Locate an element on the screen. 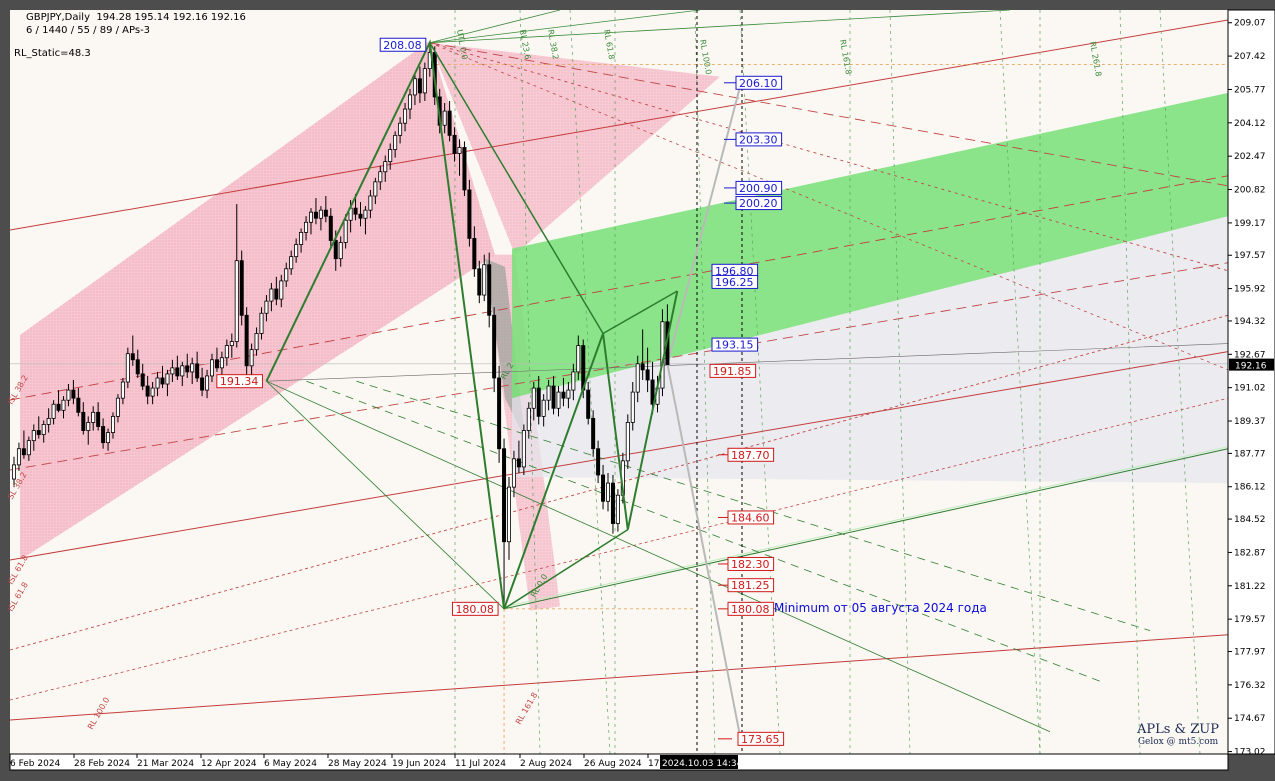 The height and width of the screenshot is (781, 1275). grey-median-line is located at coordinates (747, 362).